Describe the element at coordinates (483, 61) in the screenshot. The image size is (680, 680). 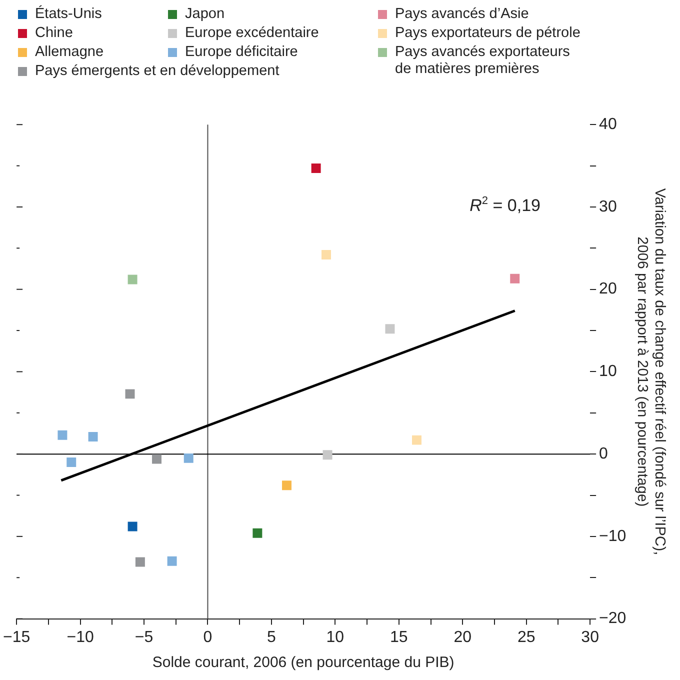
I see `legend-label: Pays avancés exportateurs de matières premières` at that location.